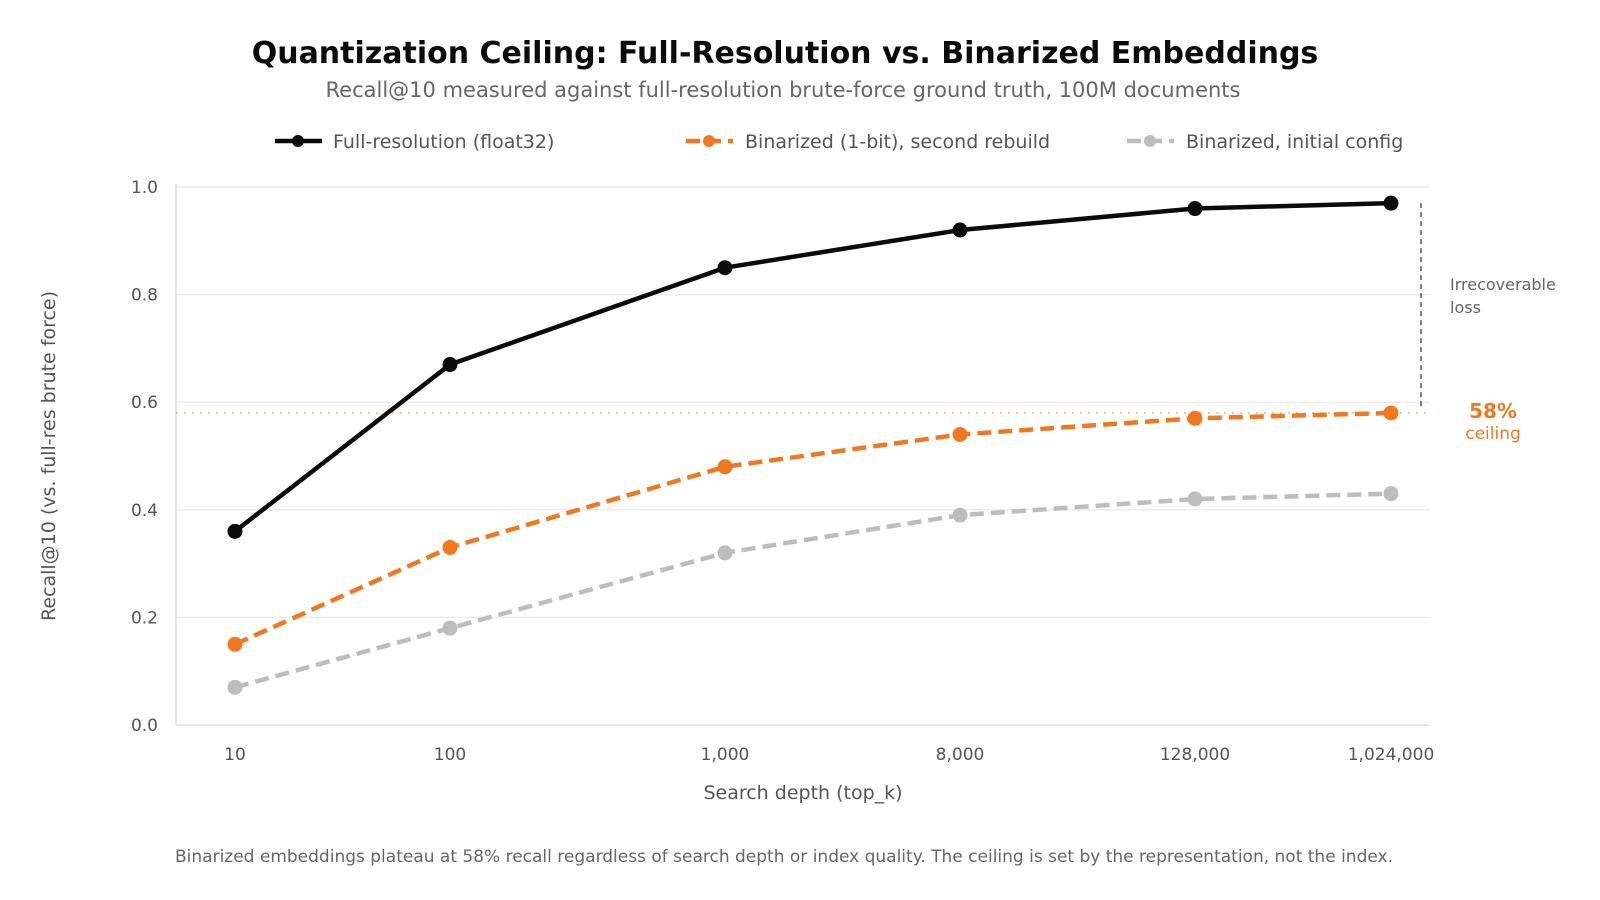 This screenshot has height=900, width=1600. I want to click on gap-label: Irrecoverable, so click(1503, 284).